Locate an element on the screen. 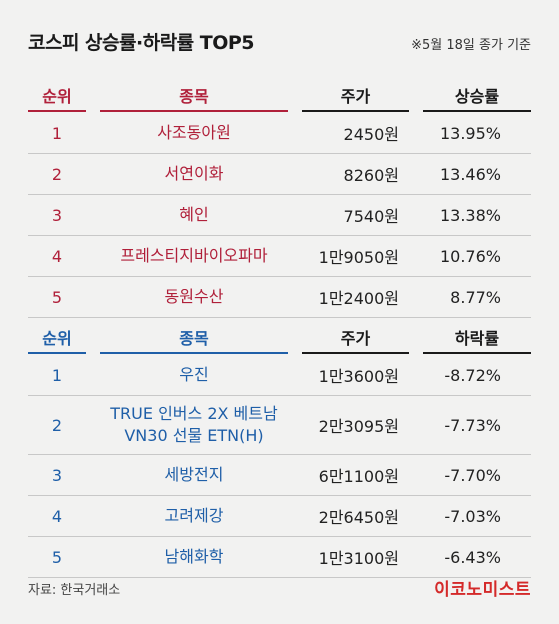 This screenshot has width=559, height=624. rate-cell: 13.38% is located at coordinates (470, 215).